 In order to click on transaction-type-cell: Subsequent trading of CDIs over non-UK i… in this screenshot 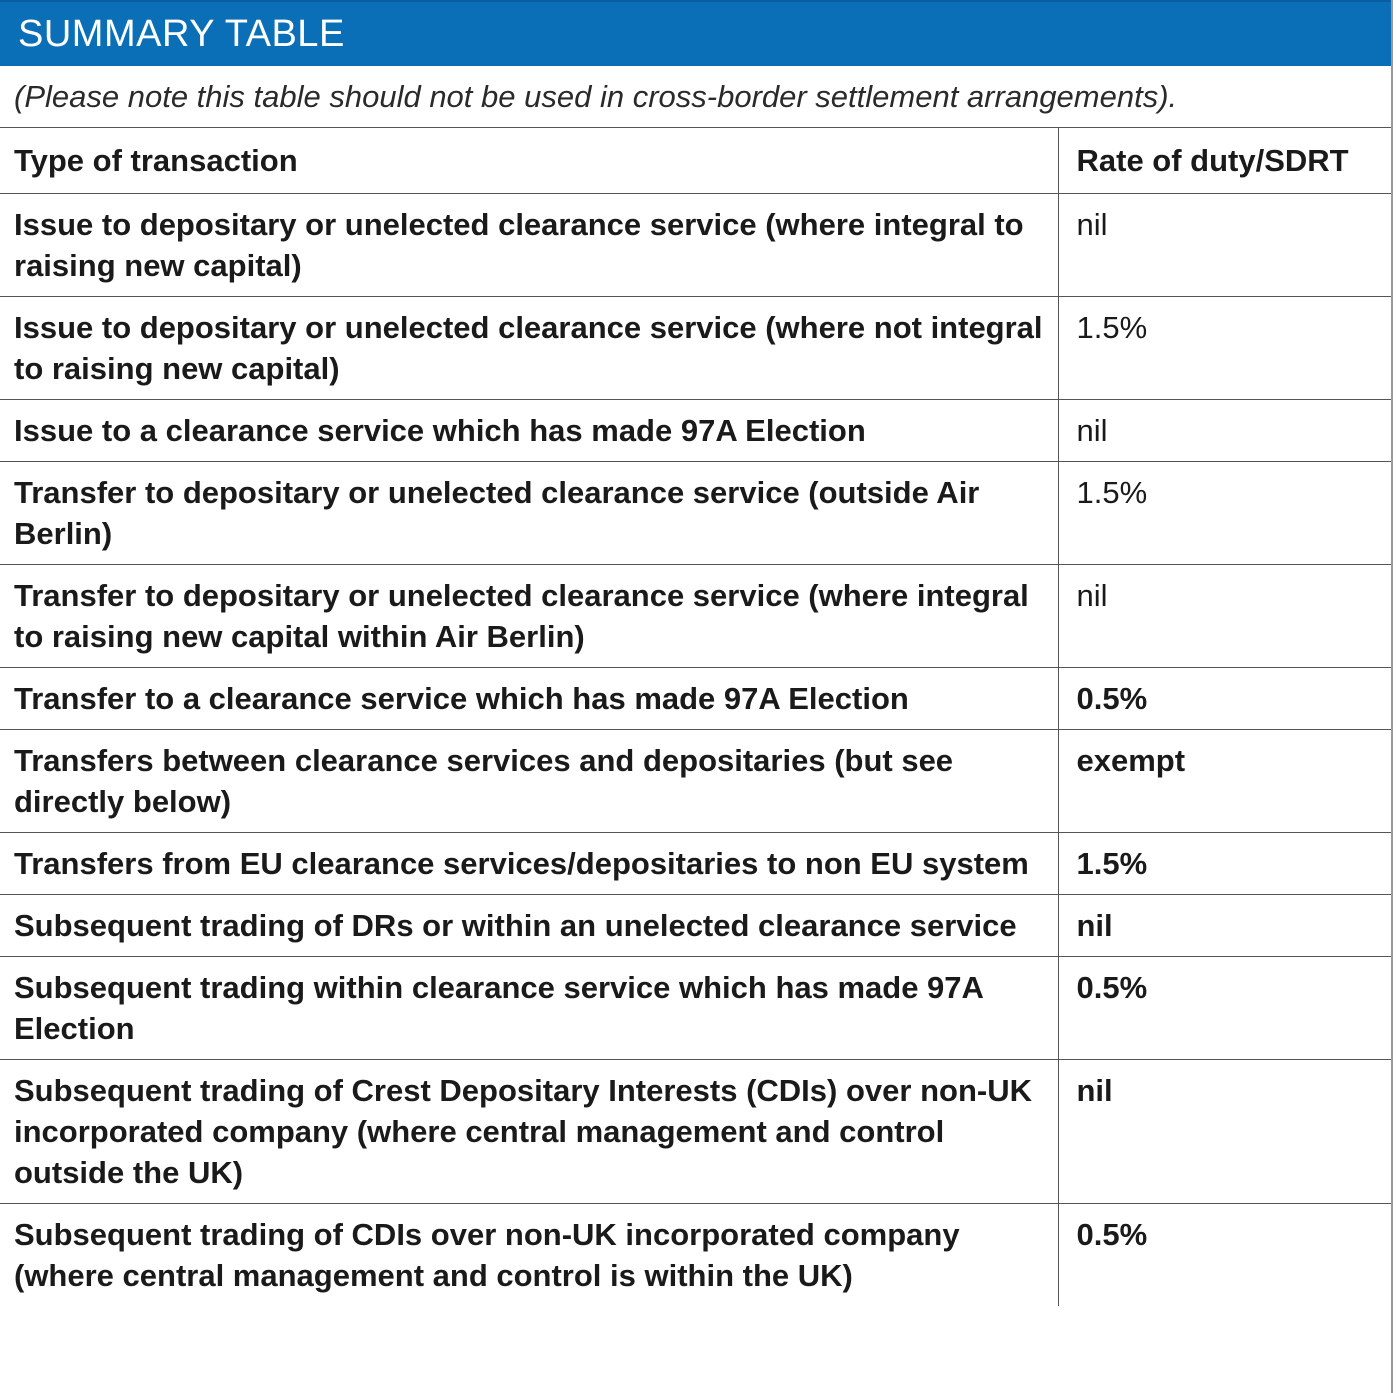, I will do `click(529, 1254)`.